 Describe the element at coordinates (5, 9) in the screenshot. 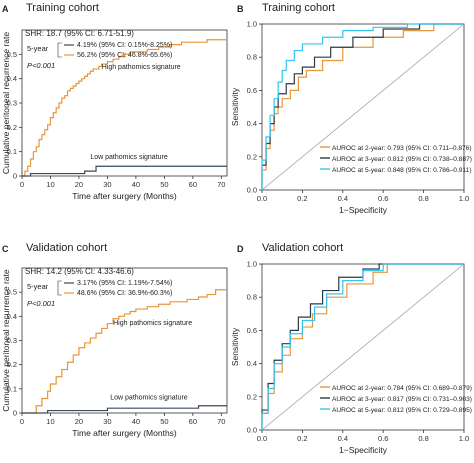

I see `panel-letter: A` at that location.